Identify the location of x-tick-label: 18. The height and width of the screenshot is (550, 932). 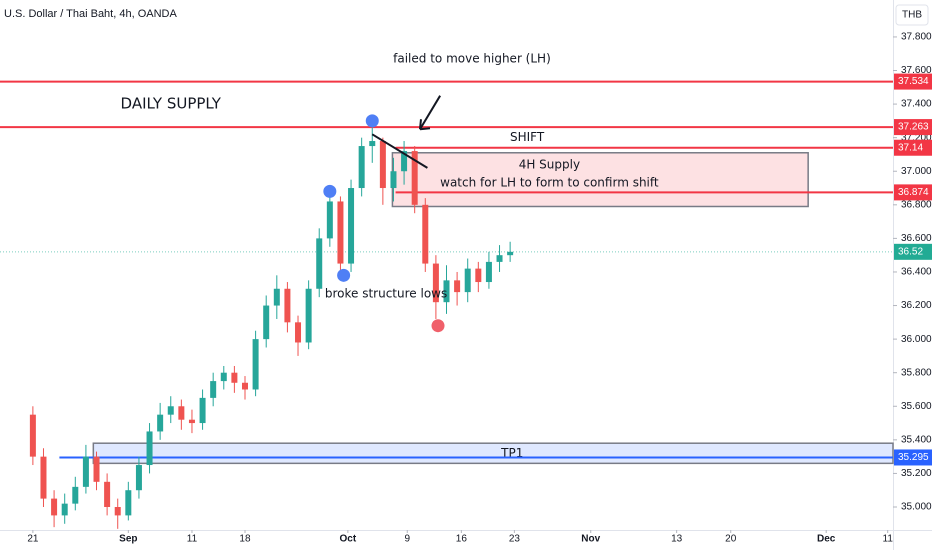
(245, 539).